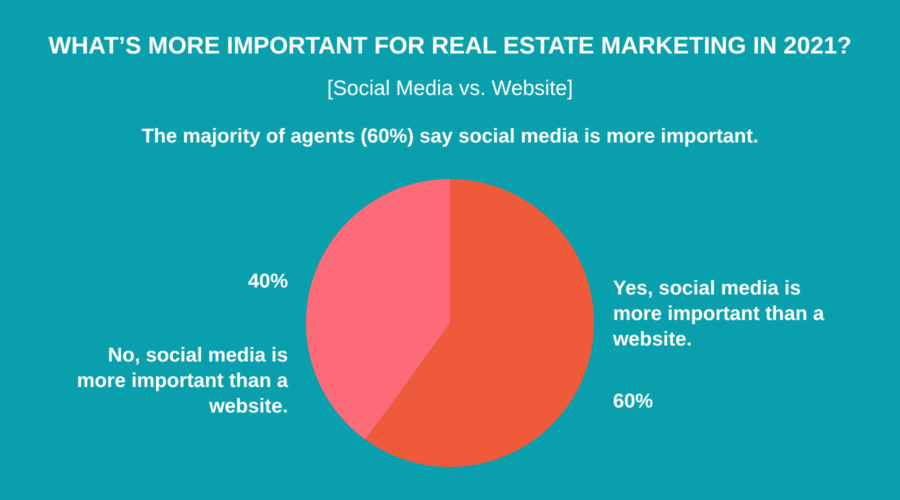  What do you see at coordinates (268, 281) in the screenshot?
I see `data-label: 40%` at bounding box center [268, 281].